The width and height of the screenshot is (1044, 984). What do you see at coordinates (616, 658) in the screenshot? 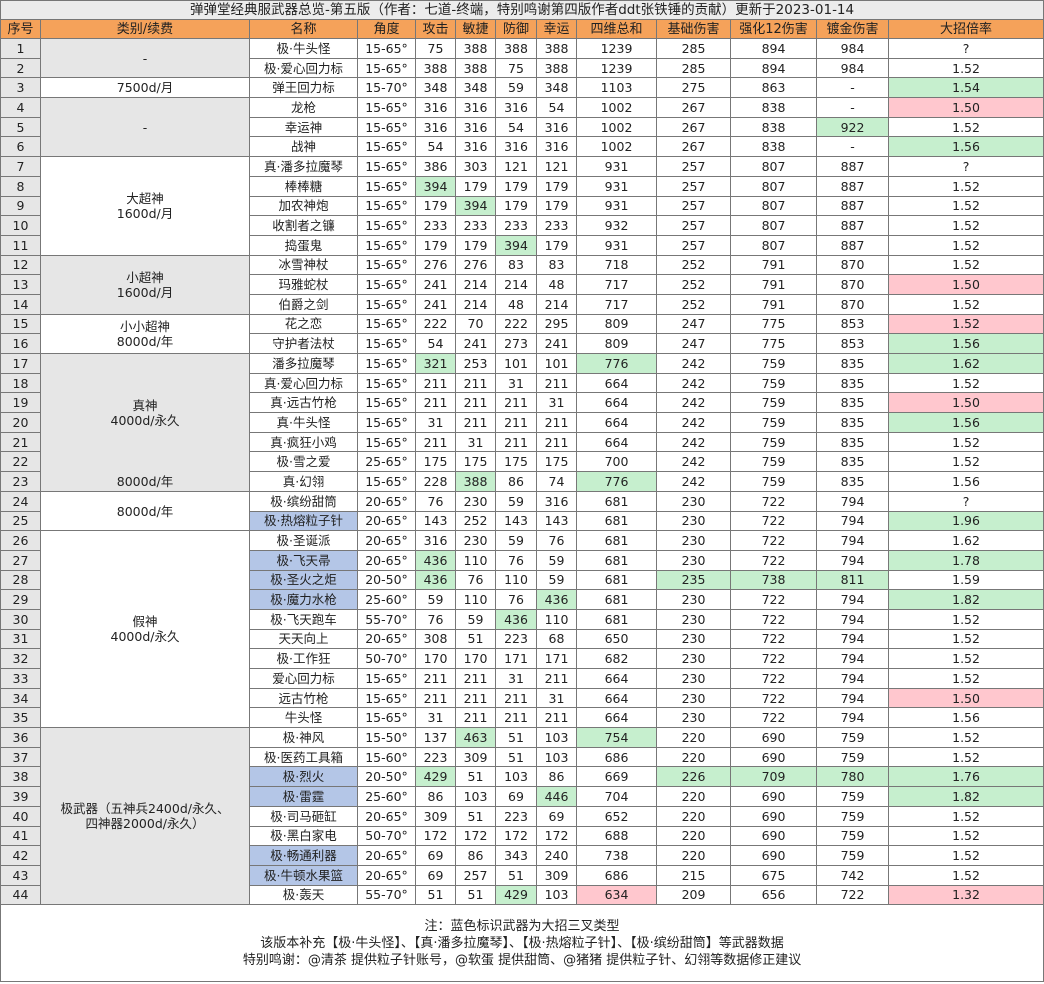
I see `value-cell: 682` at bounding box center [616, 658].